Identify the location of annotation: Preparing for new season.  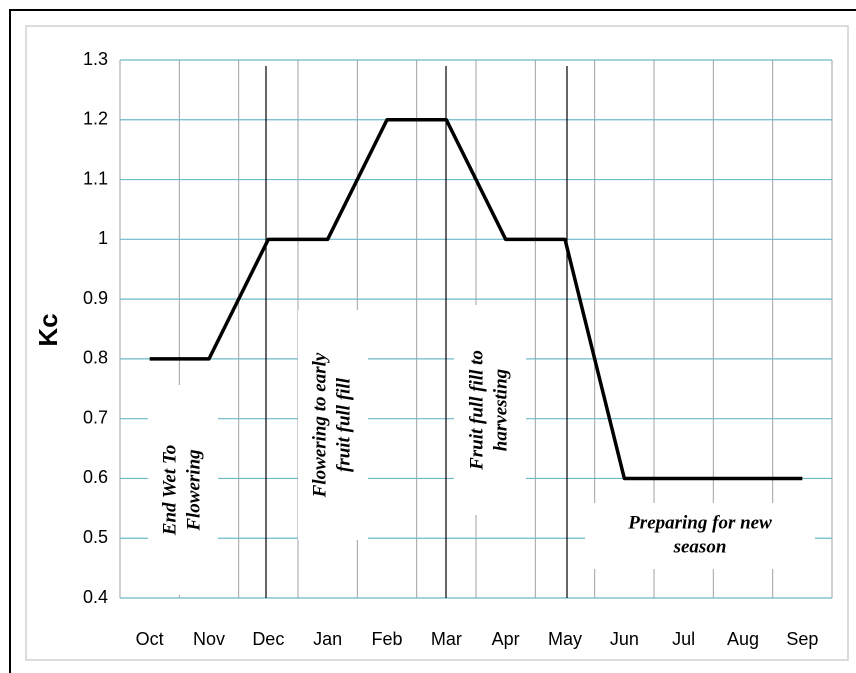
(700, 536).